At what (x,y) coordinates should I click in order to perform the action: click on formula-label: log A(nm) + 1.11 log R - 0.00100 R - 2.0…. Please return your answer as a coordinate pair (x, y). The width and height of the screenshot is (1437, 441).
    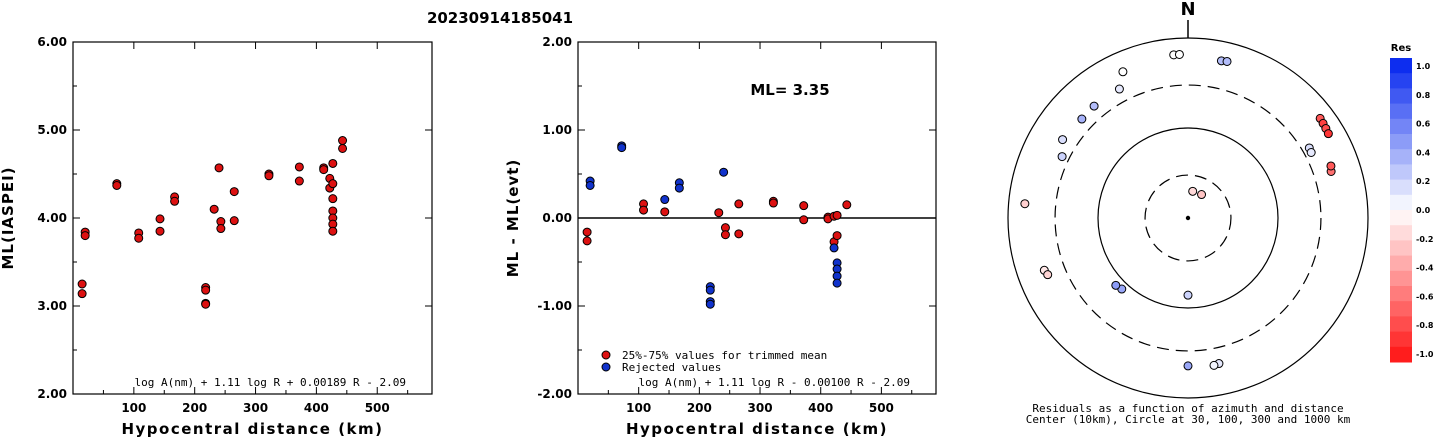
    Looking at the image, I should click on (774, 382).